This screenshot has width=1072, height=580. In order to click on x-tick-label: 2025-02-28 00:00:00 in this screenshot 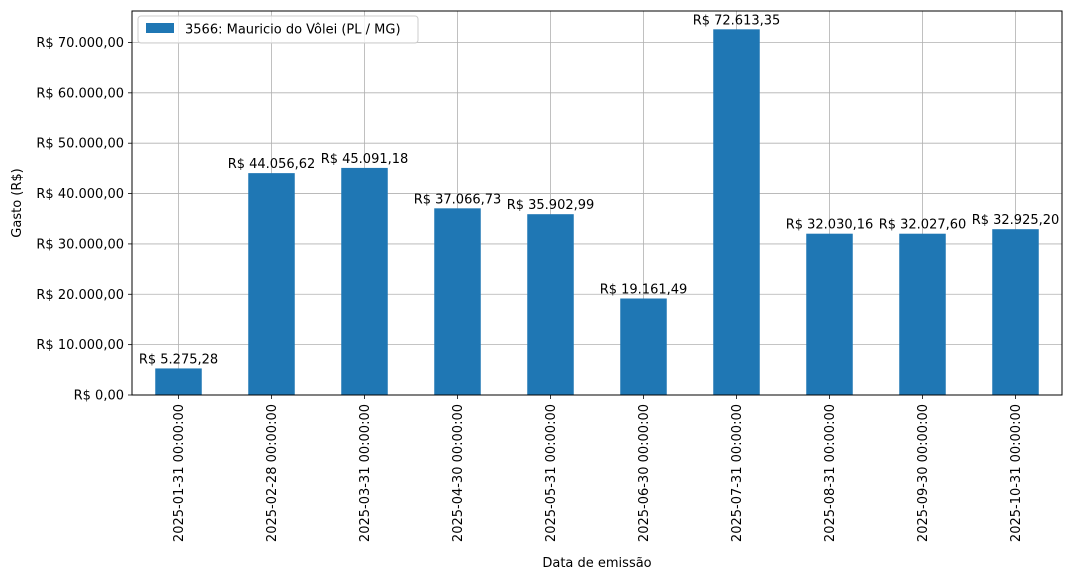, I will do `click(272, 473)`.